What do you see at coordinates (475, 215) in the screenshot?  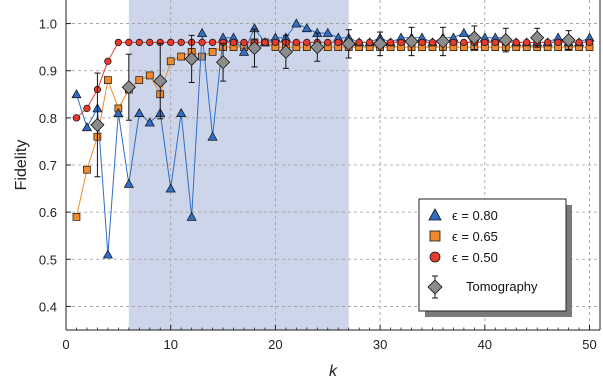 I see `legend-label-eps080: ϵ = 0.80` at bounding box center [475, 215].